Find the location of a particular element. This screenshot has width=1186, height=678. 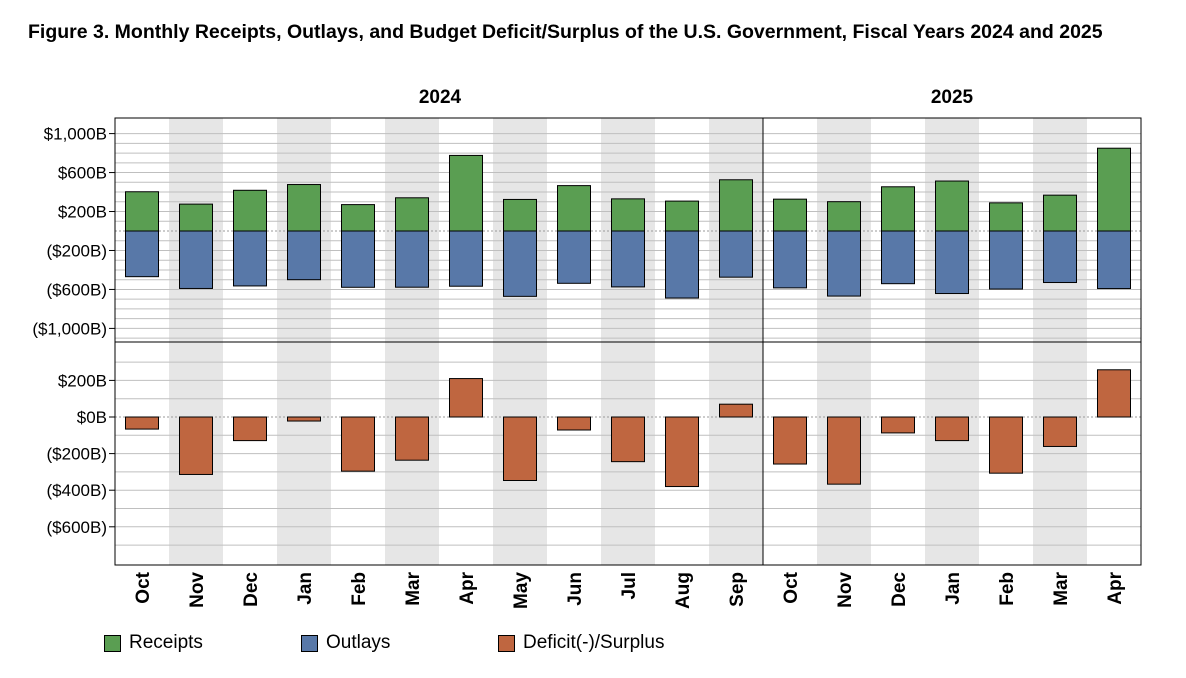

bottom-y-tick-label: ($600B) is located at coordinates (77, 527).